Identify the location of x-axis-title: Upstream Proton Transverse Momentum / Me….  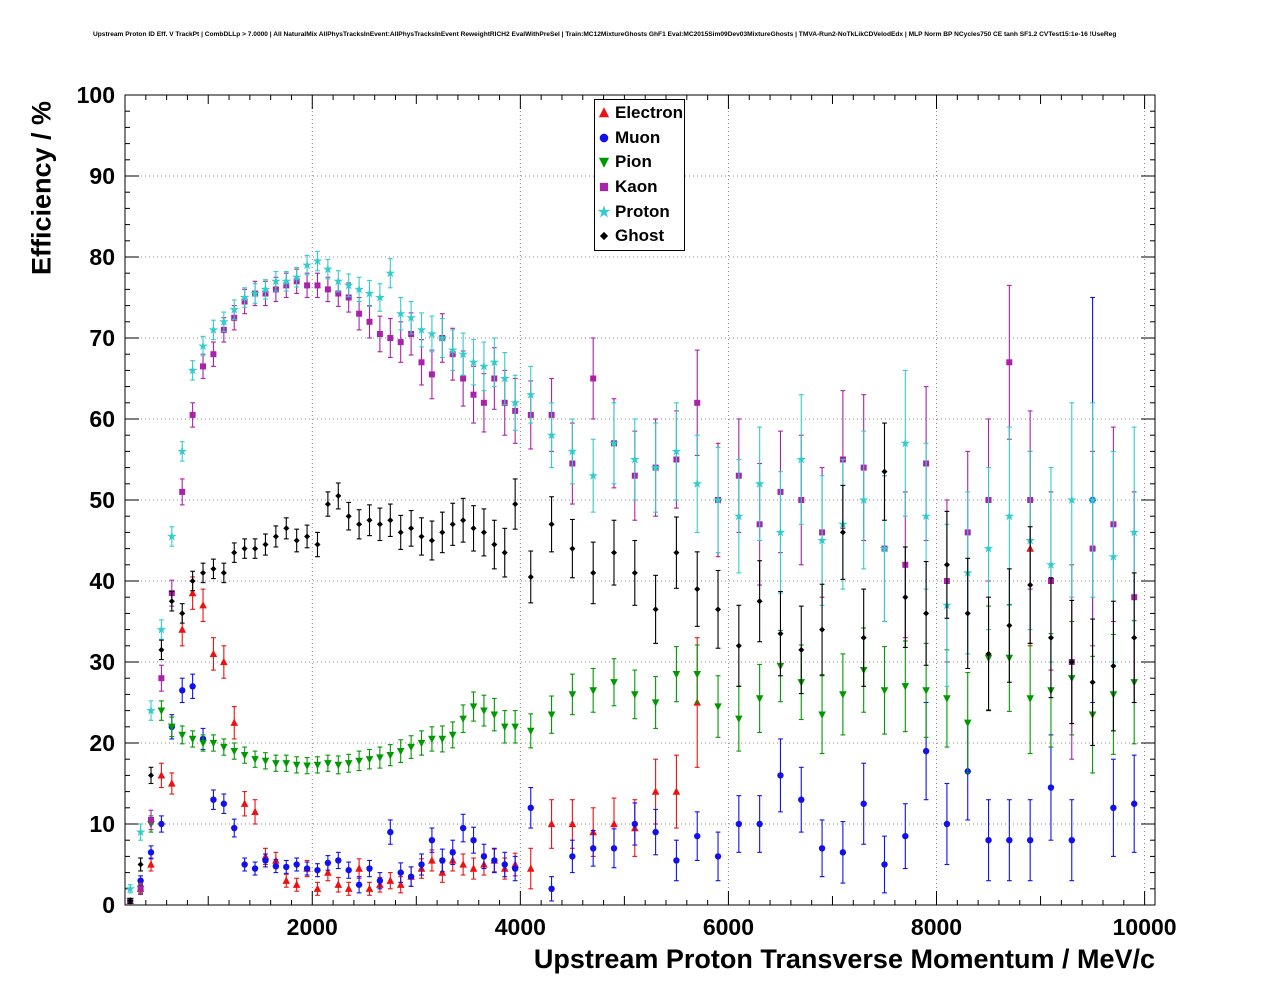
(844, 959).